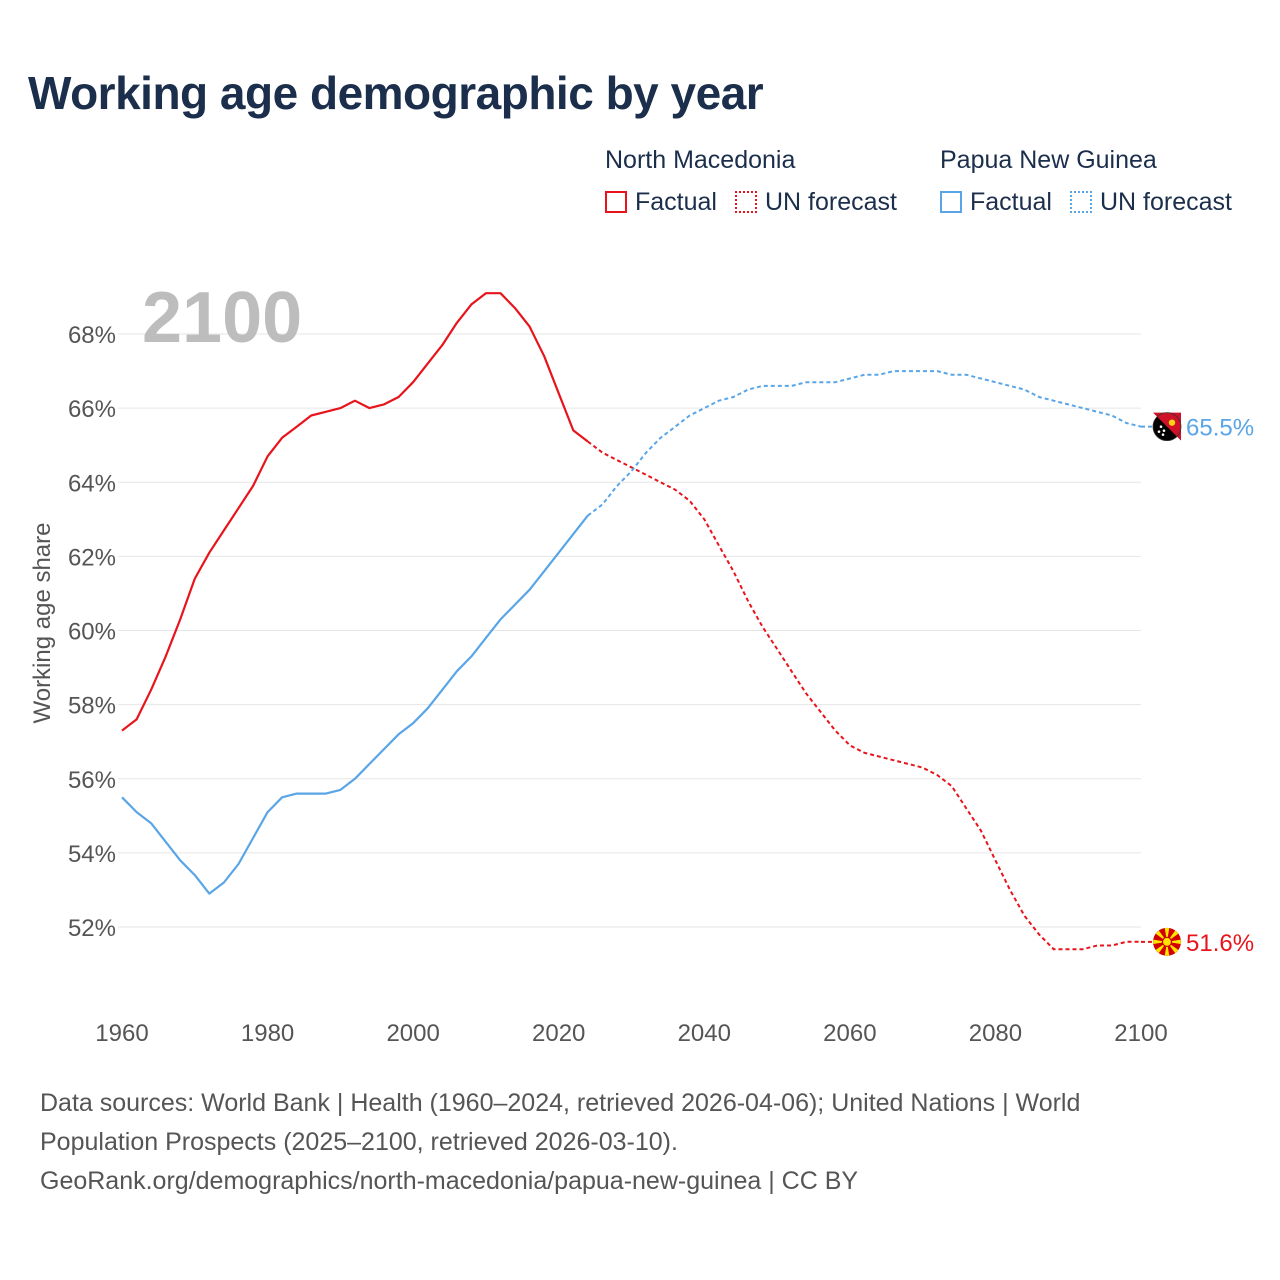 This screenshot has width=1280, height=1280. I want to click on series-line-factual-north-macedonia, so click(355, 512).